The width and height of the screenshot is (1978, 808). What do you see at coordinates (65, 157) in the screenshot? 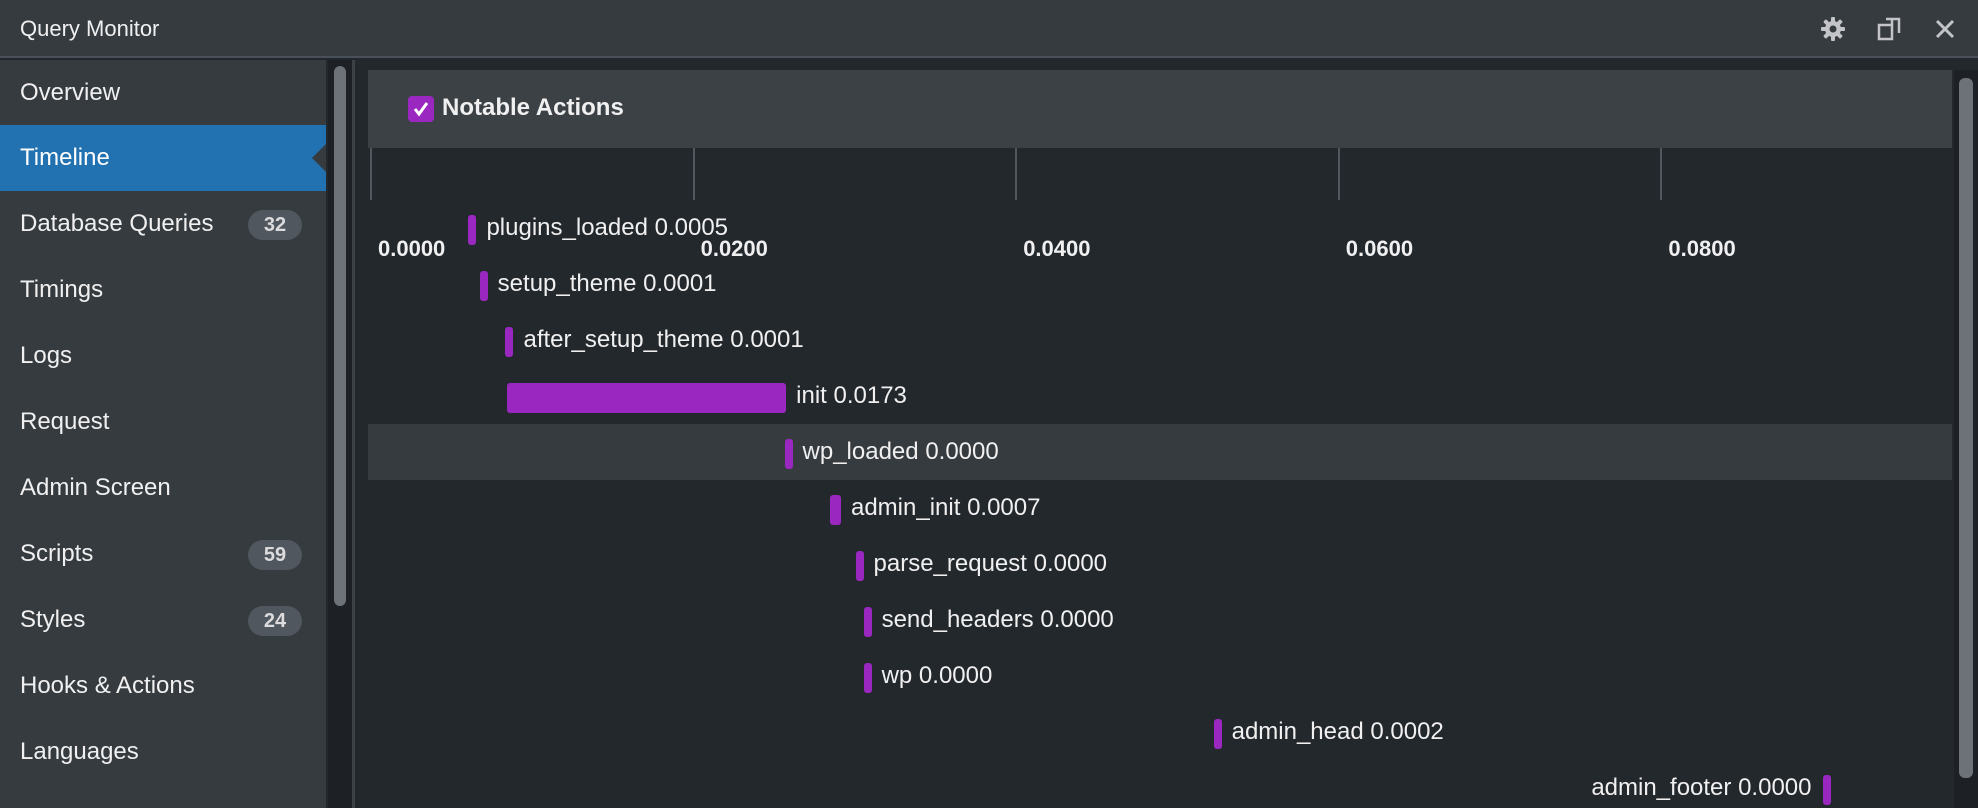
I see `sidebar-item-label: Timeline` at bounding box center [65, 157].